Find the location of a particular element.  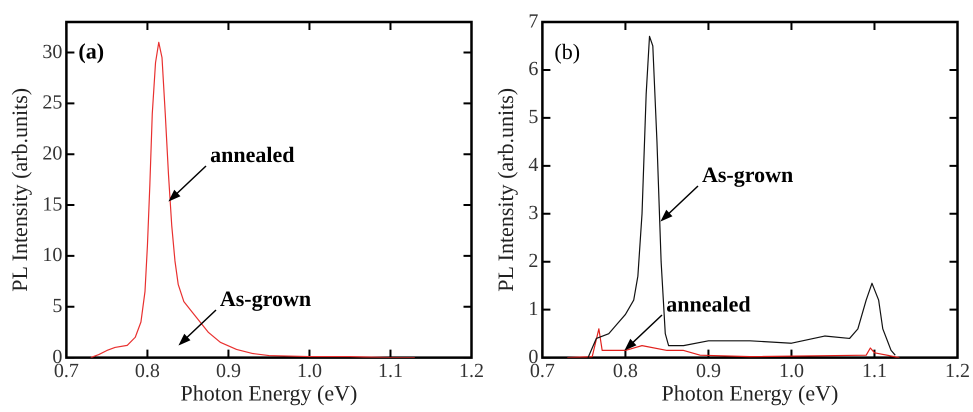

y-tick-label: 7 is located at coordinates (533, 21).